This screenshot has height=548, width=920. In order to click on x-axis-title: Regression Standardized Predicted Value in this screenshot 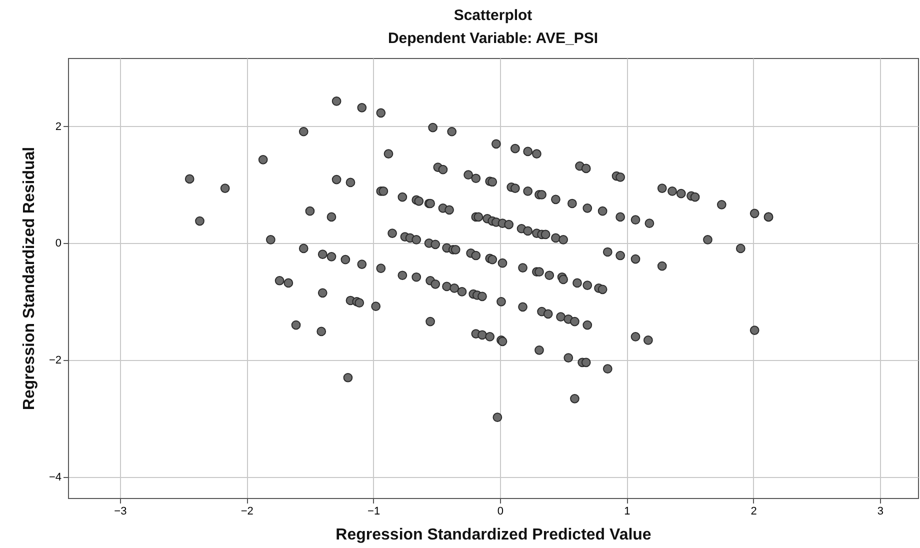, I will do `click(494, 535)`.